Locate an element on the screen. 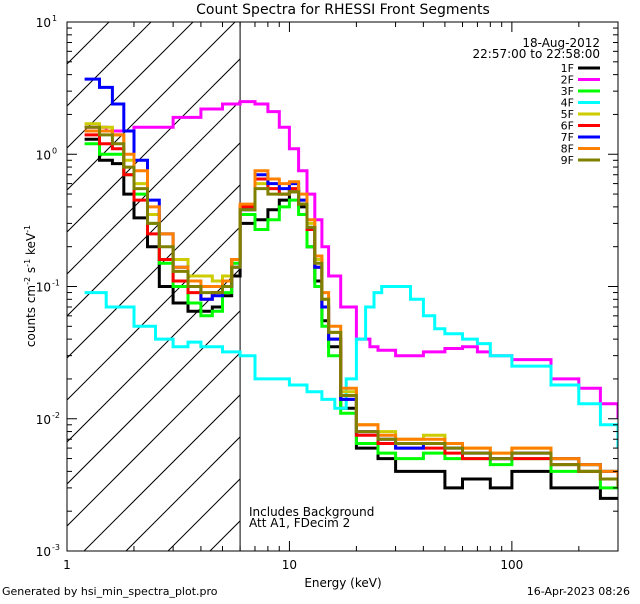  y-axis-label: counts cm-2 s-1 keV-1 is located at coordinates (30, 286).